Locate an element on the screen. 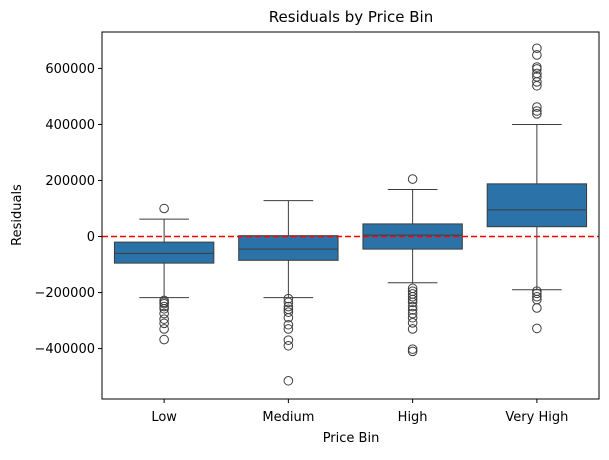 The image size is (609, 460). x-tick-label: Very High is located at coordinates (536, 417).